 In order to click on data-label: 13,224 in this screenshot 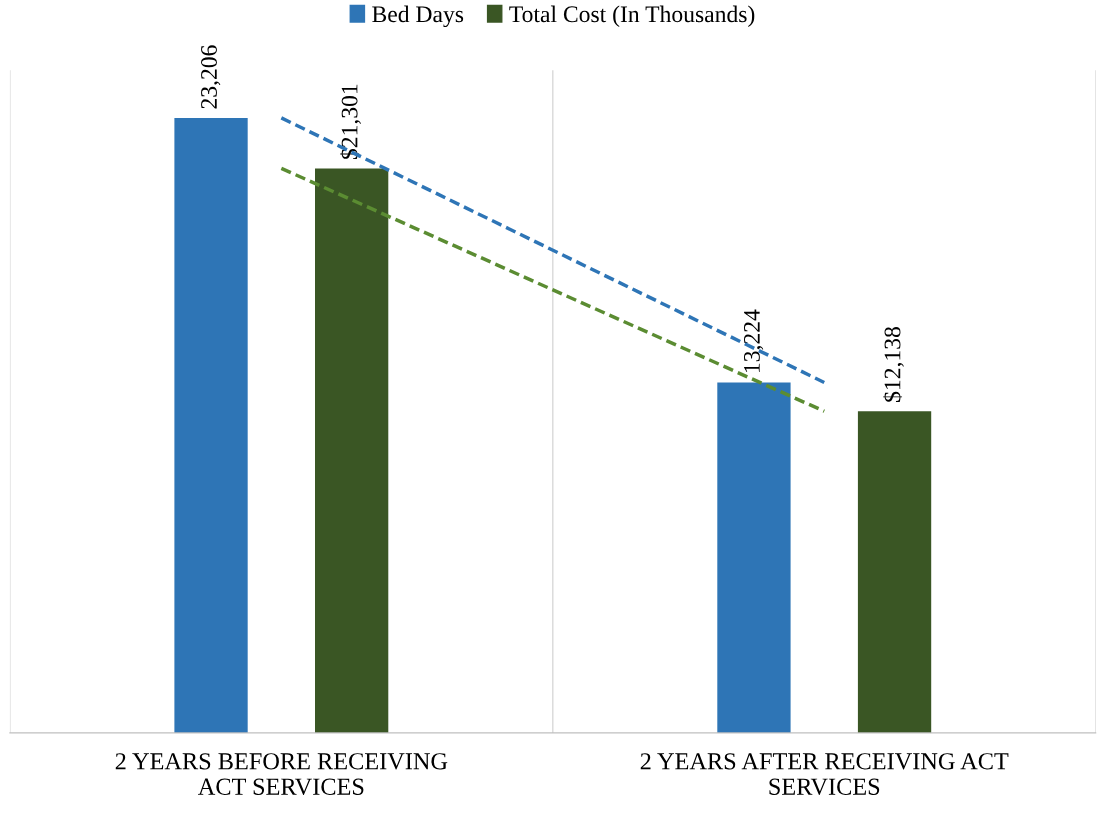, I will do `click(753, 341)`.